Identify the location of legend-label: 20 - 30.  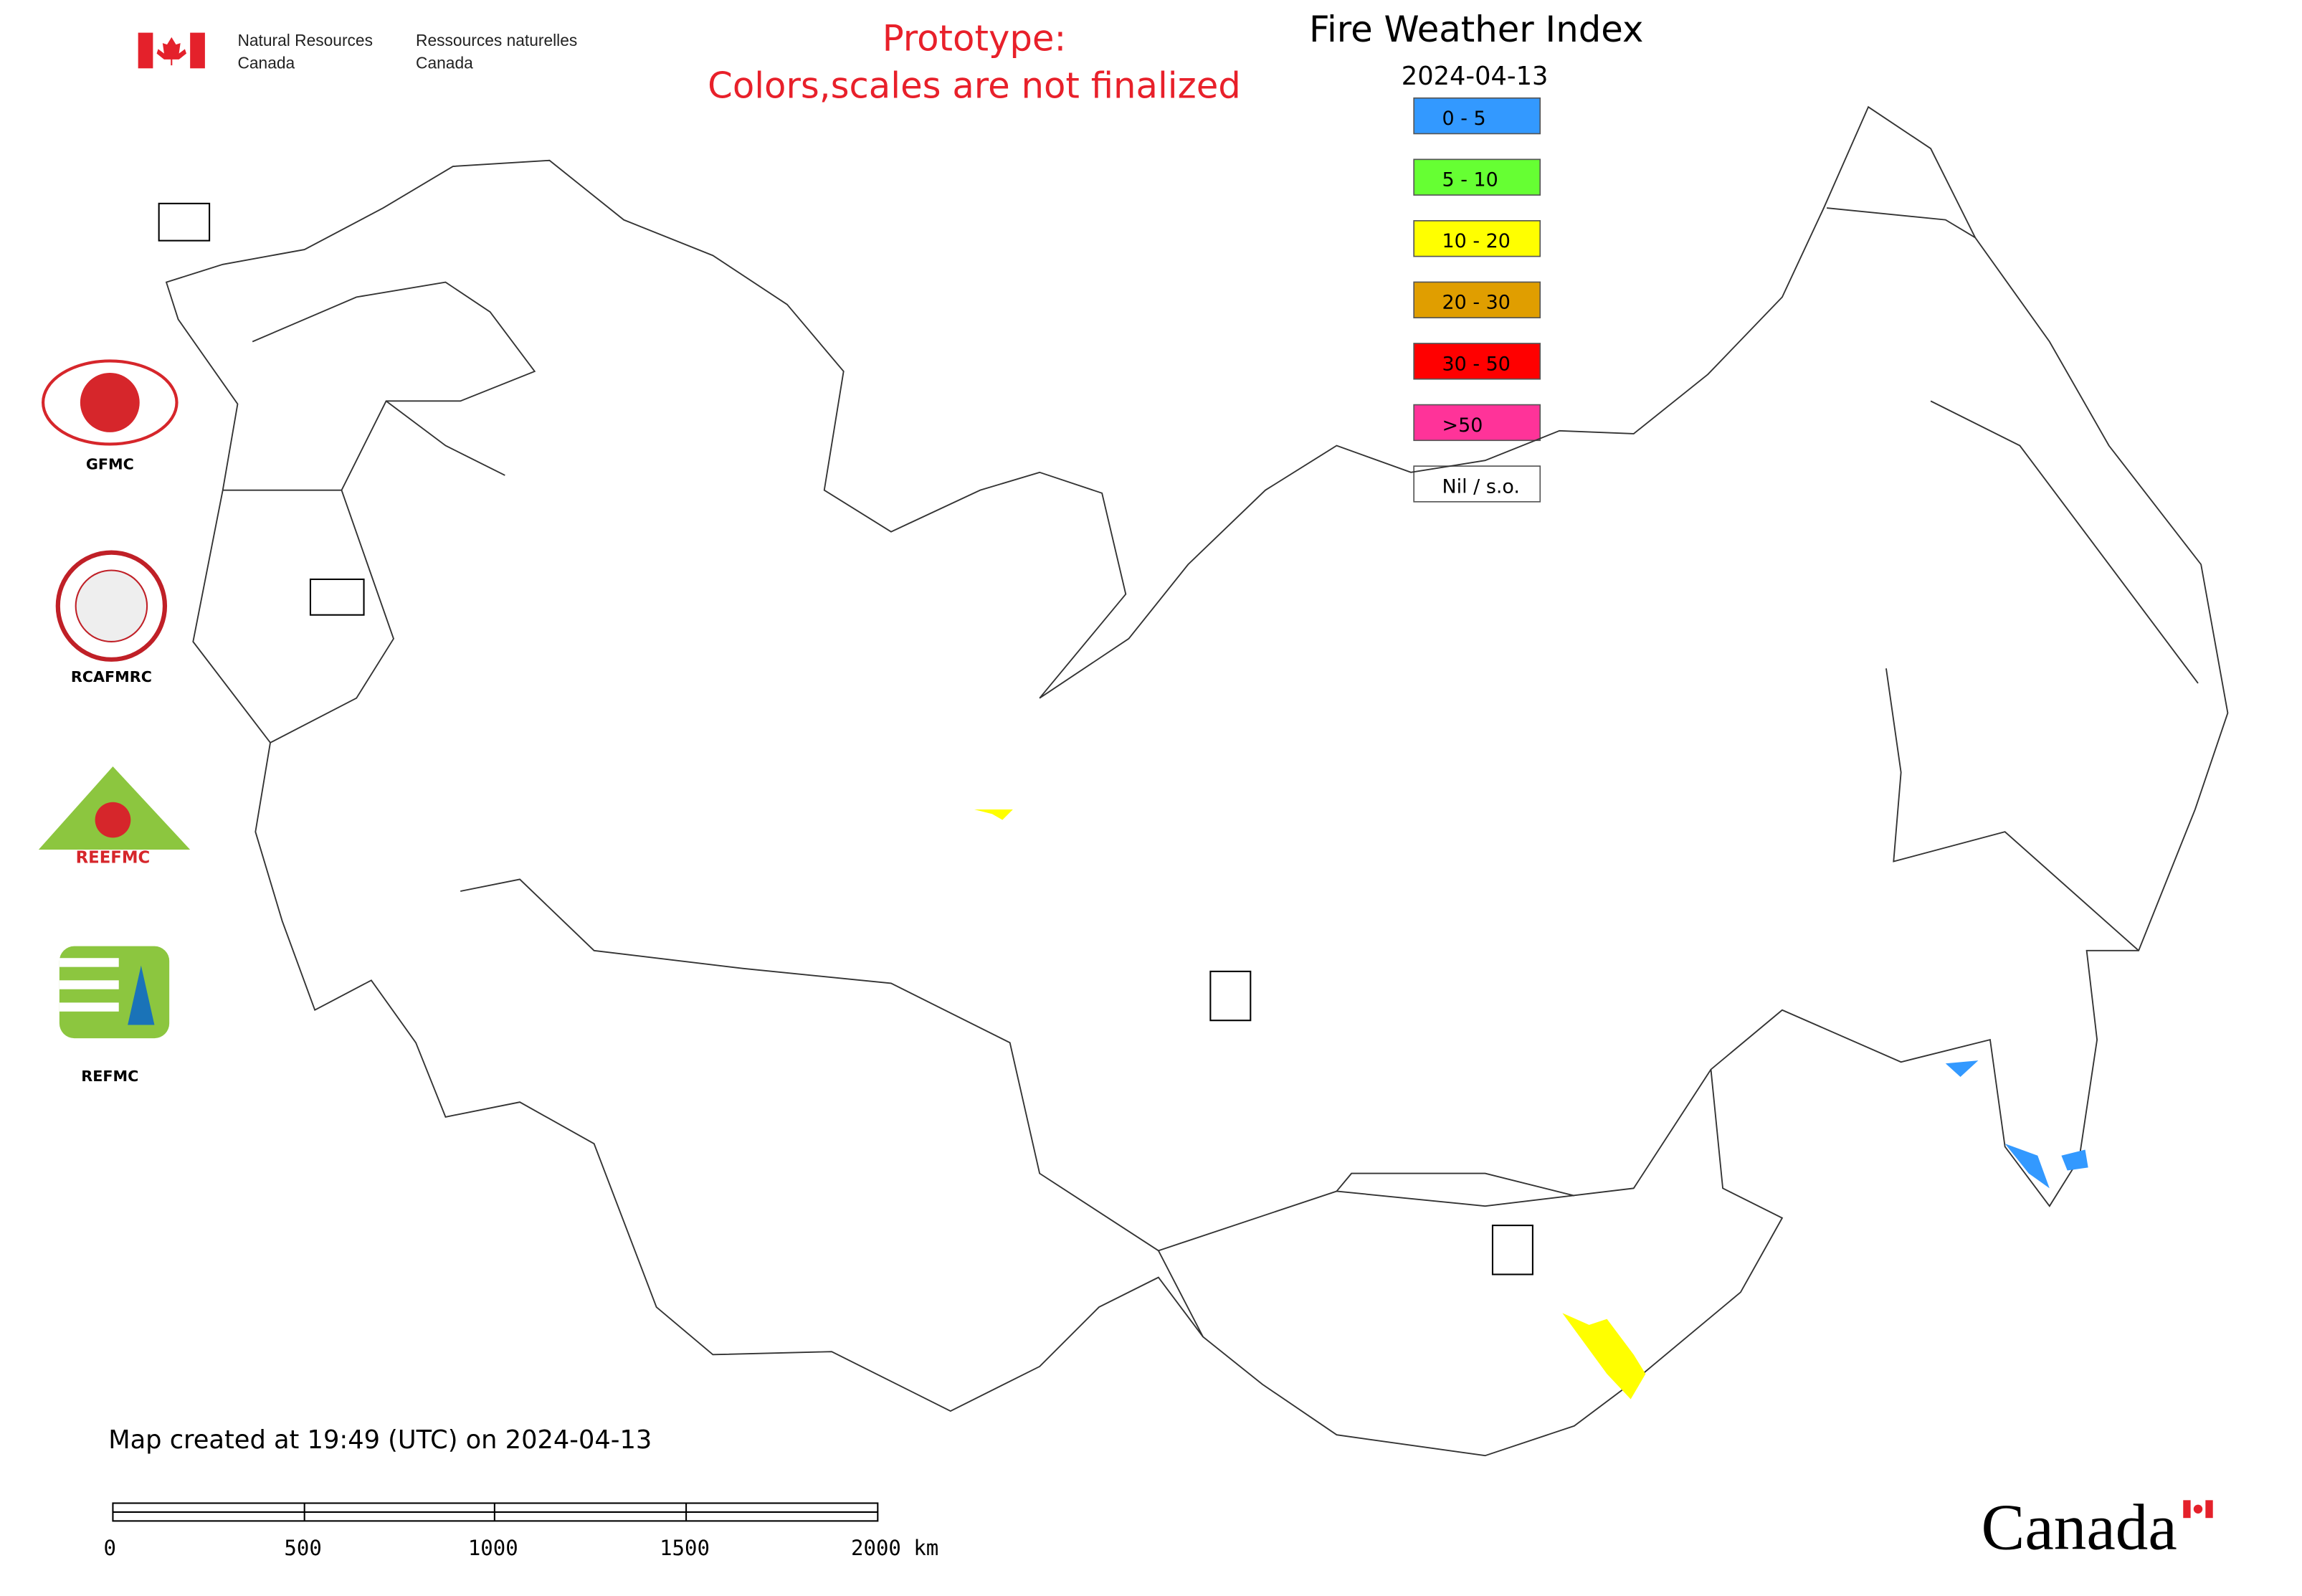
(1477, 303).